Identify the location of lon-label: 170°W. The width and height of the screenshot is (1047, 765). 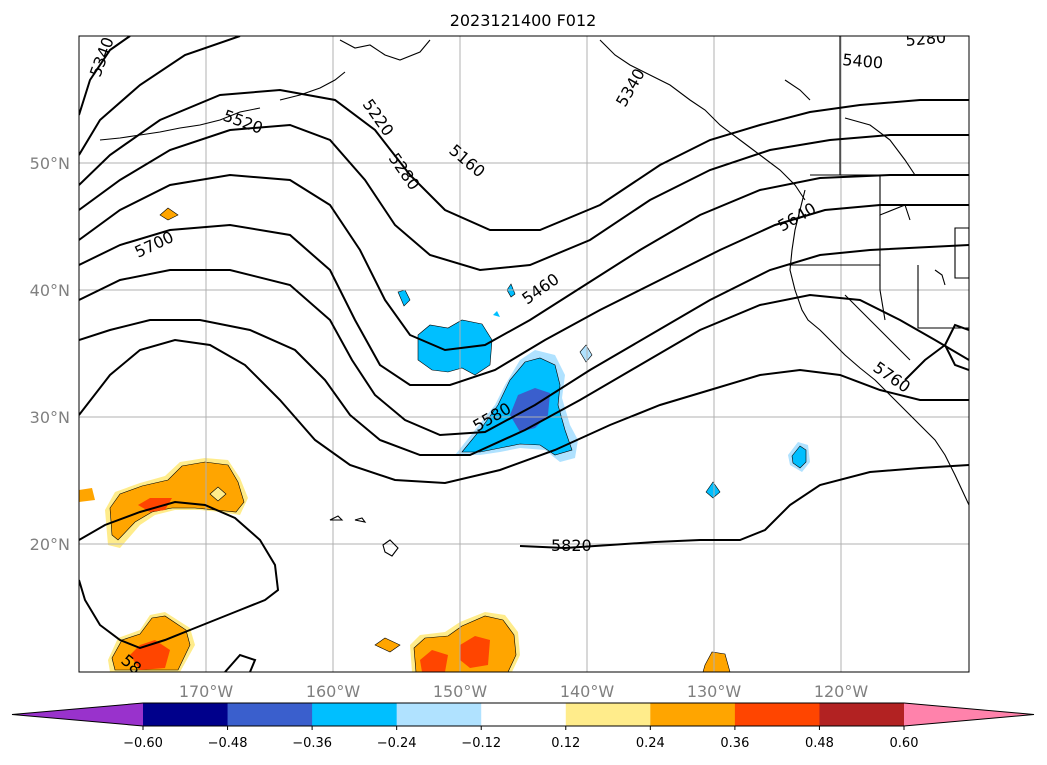
(206, 691).